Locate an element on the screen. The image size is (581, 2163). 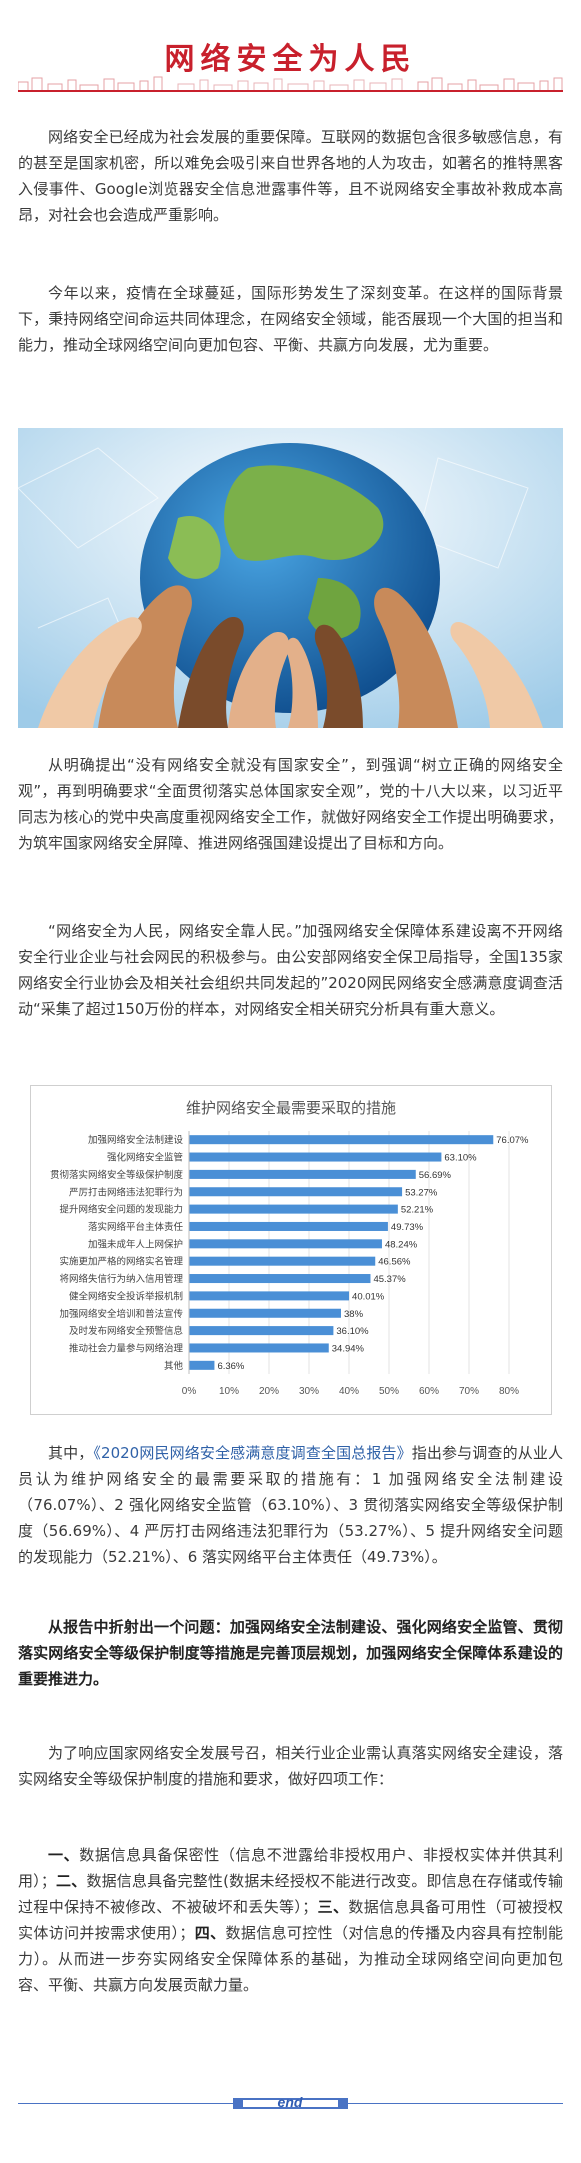
chart-title: 维护网络安全最需要采取的措施 is located at coordinates (291, 1108).